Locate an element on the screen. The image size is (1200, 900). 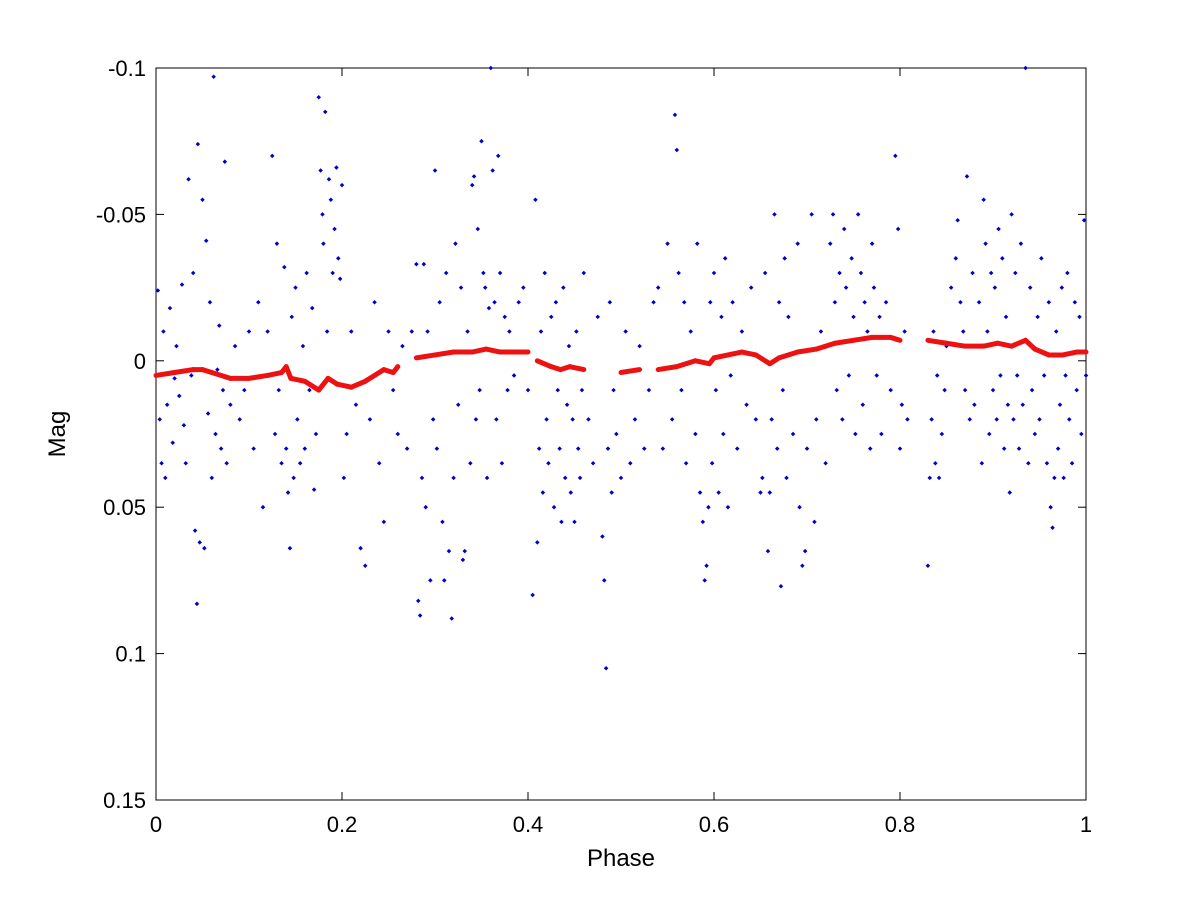
x-axis-title: Phase is located at coordinates (621, 858).